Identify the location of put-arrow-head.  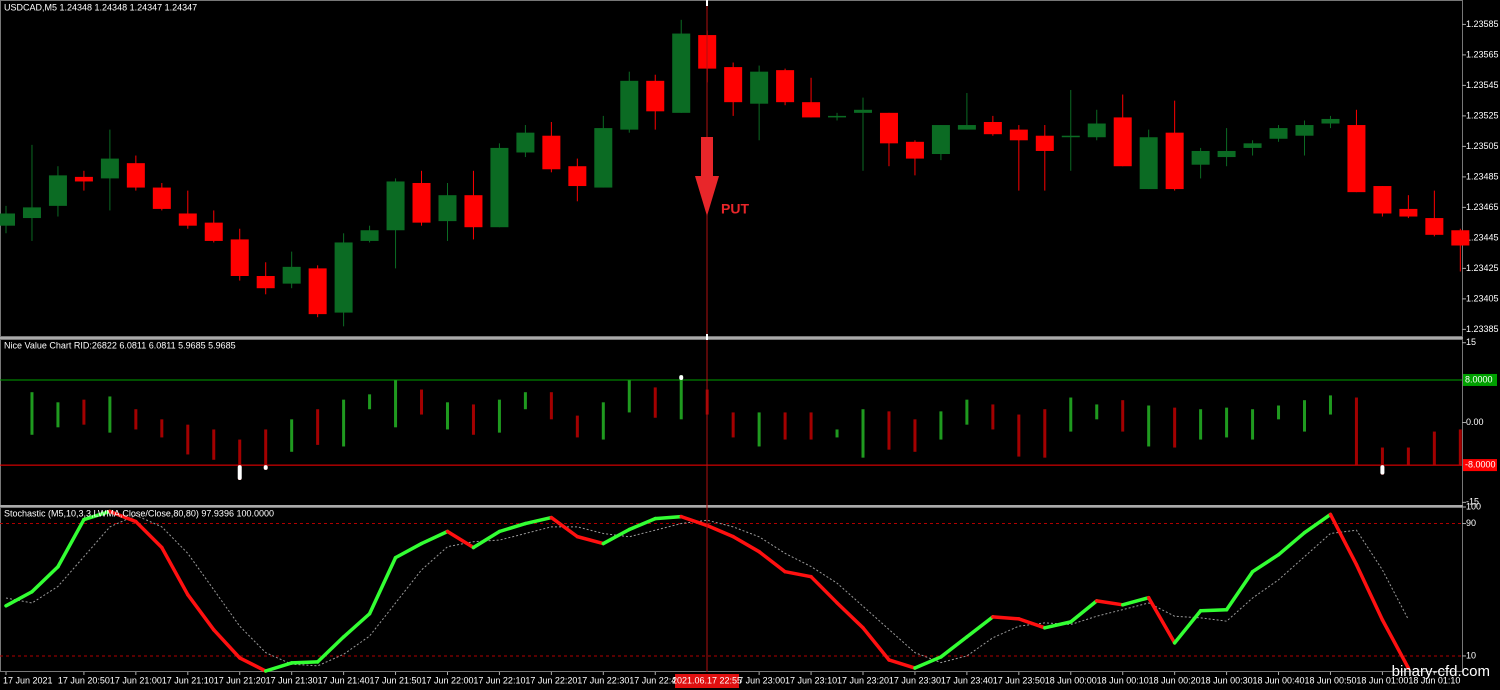
(707, 196).